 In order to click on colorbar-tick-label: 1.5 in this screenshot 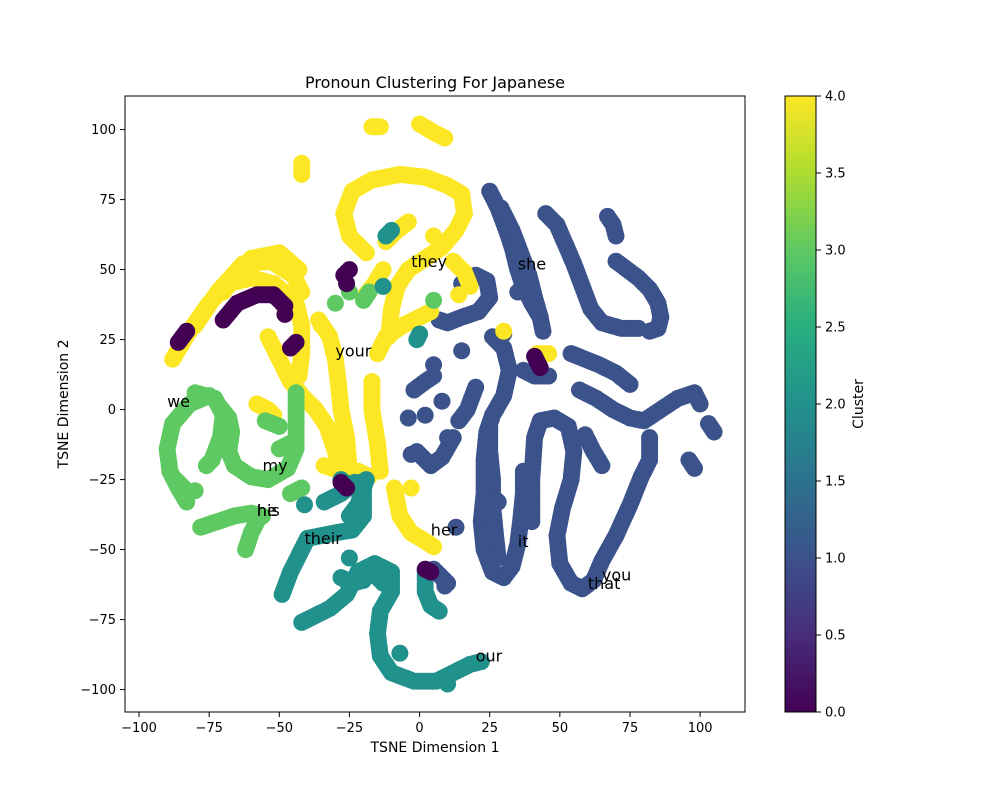, I will do `click(835, 482)`.